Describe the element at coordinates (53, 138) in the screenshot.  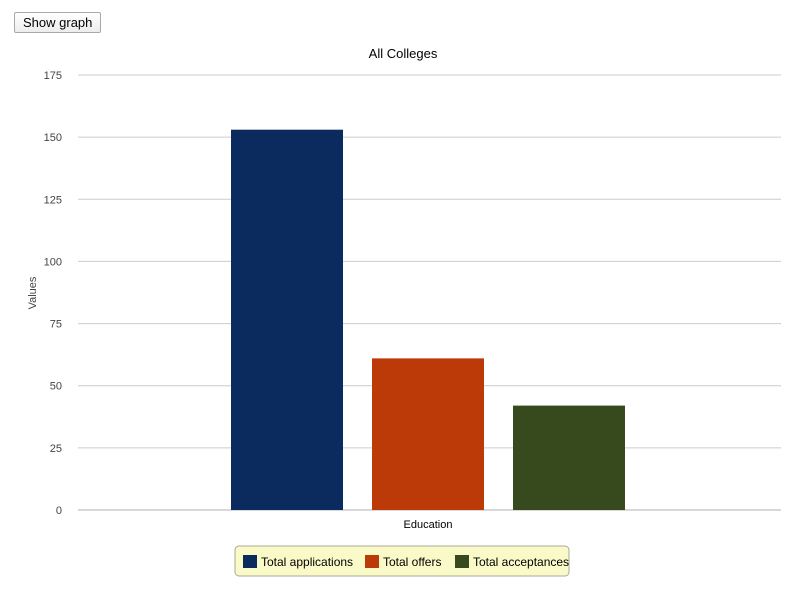
I see `y-tick-label: 150` at that location.